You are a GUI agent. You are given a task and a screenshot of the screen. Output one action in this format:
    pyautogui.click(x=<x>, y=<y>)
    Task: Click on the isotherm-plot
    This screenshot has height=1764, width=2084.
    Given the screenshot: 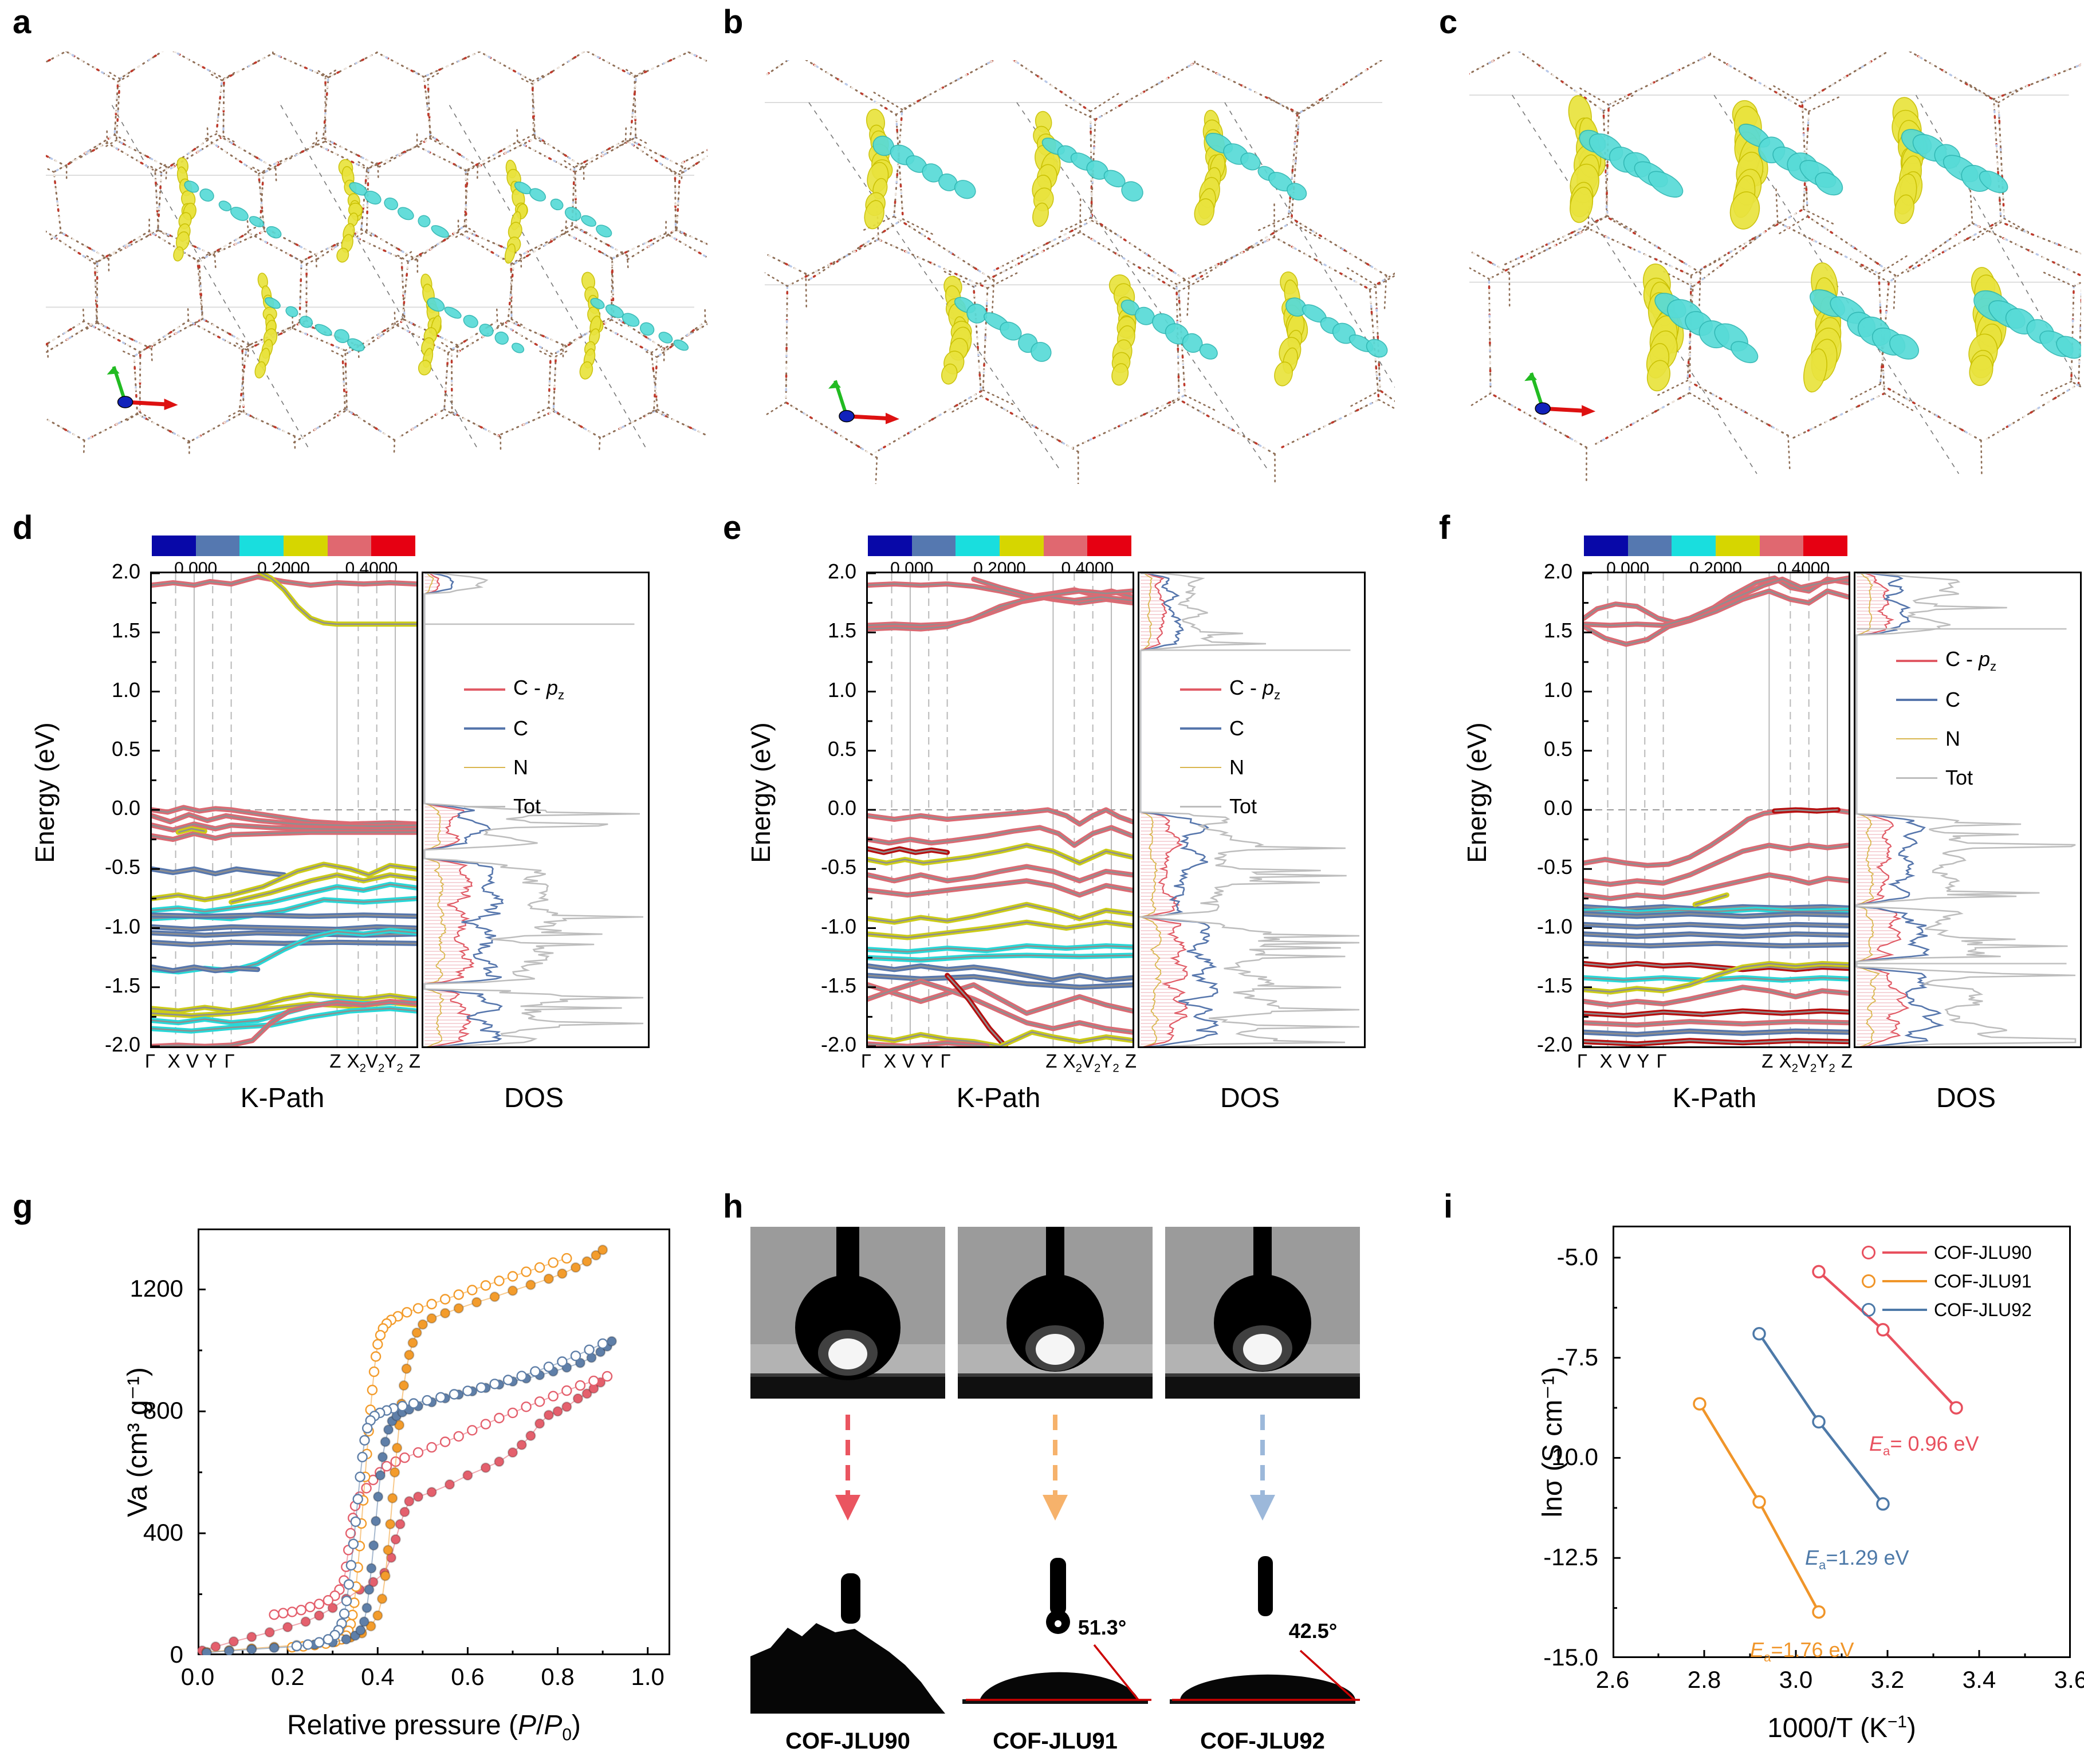 What is the action you would take?
    pyautogui.click(x=434, y=1441)
    